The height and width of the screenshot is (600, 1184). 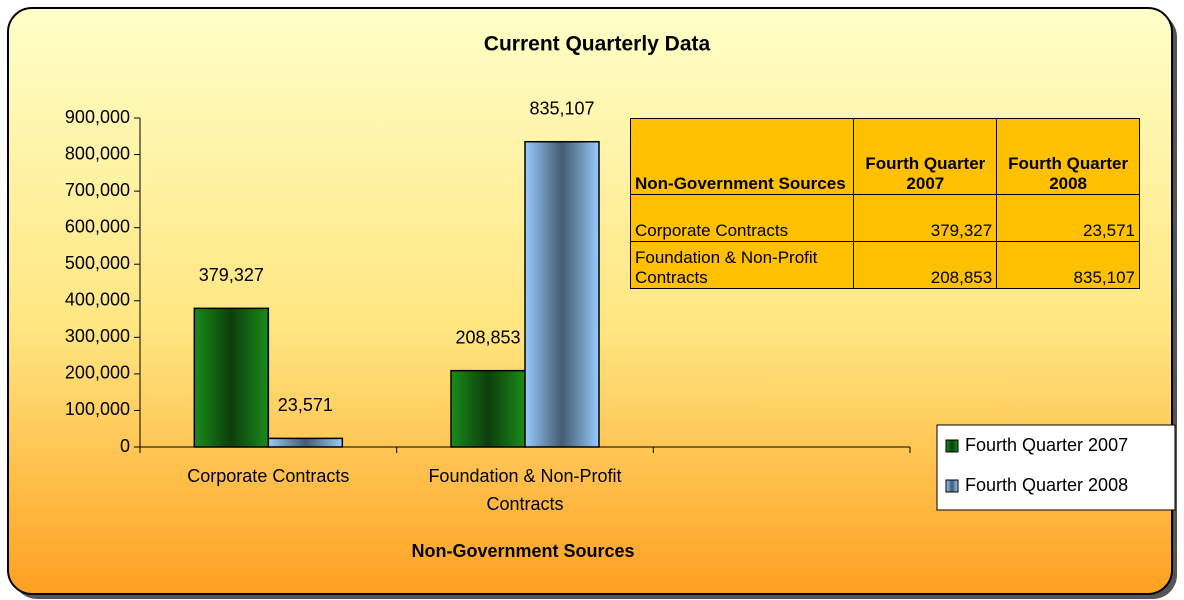 I want to click on y-tick-label: 700,000, so click(x=97, y=190).